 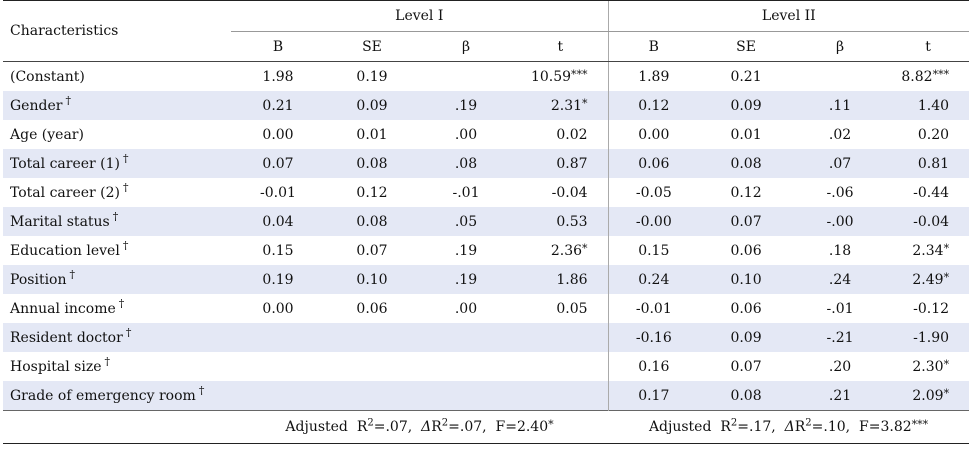 I want to click on cell-value: 0.53, so click(x=572, y=221).